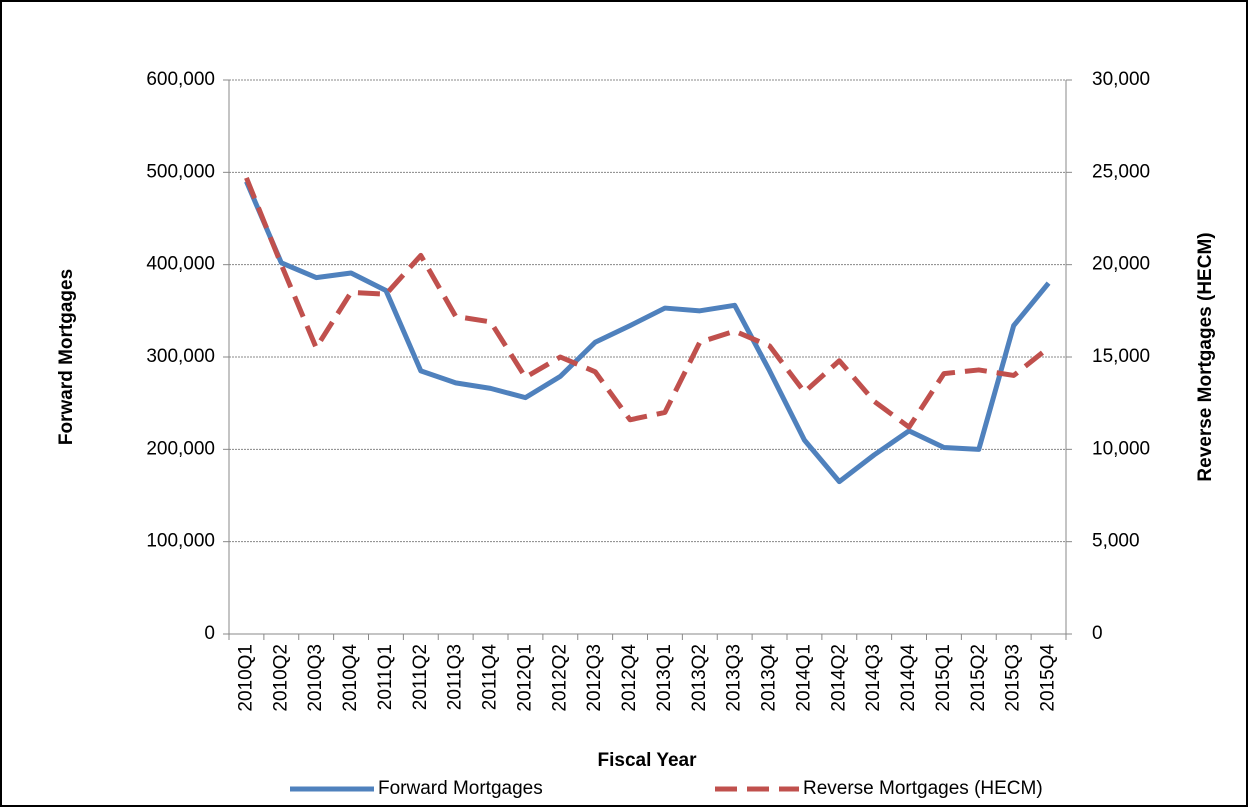 This screenshot has width=1248, height=807. I want to click on y2-tick-label: 5,000, so click(1116, 541).